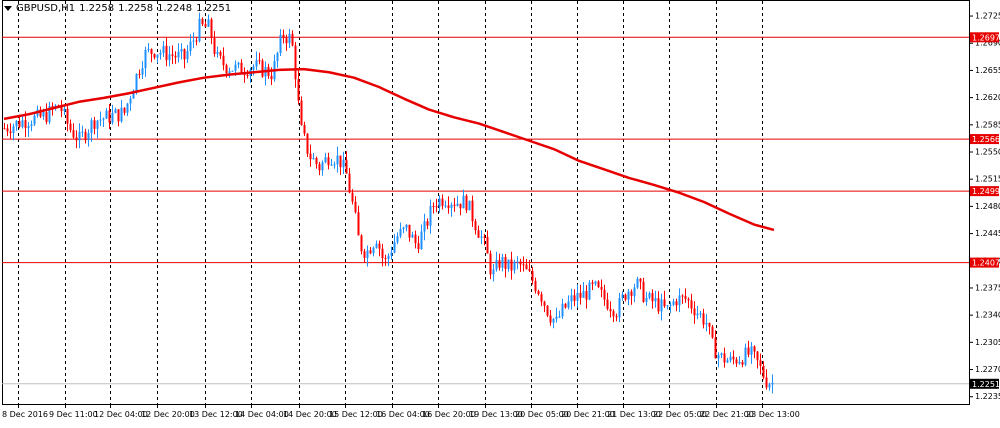  I want to click on y-tick-label: 1.2725, so click(987, 16).